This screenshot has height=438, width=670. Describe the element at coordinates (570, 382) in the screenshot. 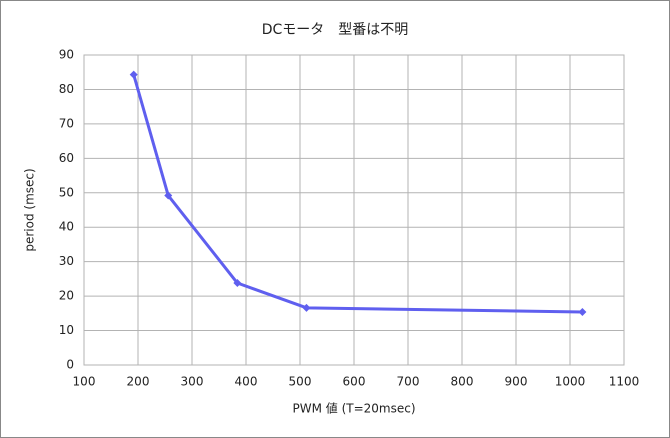

I see `x-tick-label: 1000` at that location.